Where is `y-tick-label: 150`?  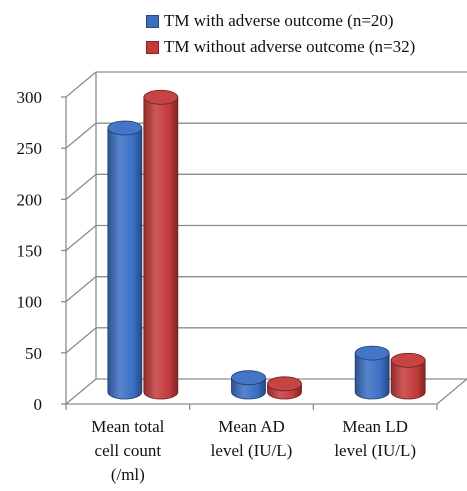 y-tick-label: 150 is located at coordinates (30, 251).